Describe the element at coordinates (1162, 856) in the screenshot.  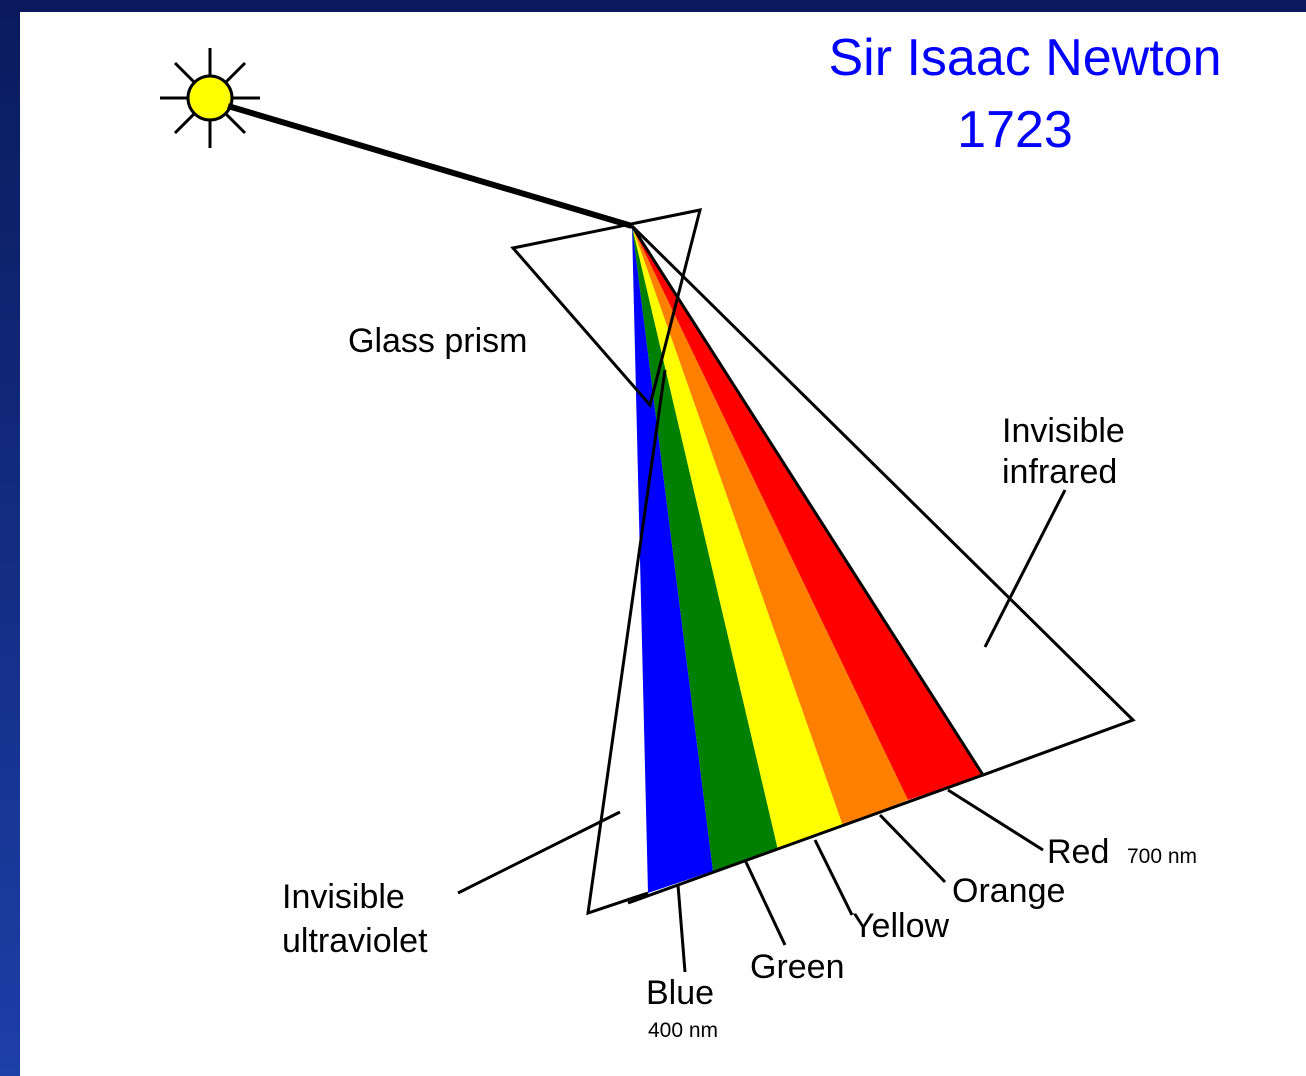
I see `wavelength-label: 700 nm` at that location.